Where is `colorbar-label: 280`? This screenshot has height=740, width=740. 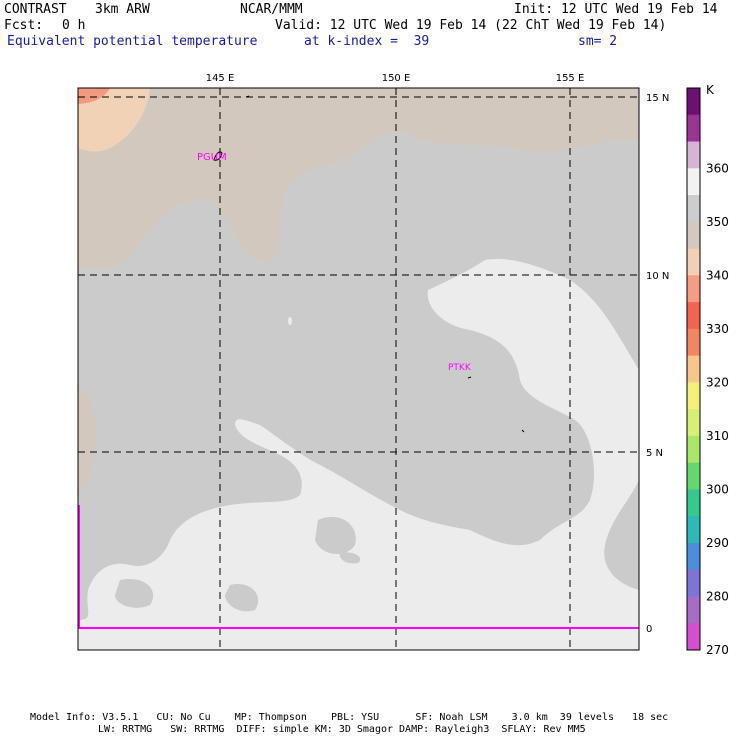
colorbar-label: 280 is located at coordinates (717, 596).